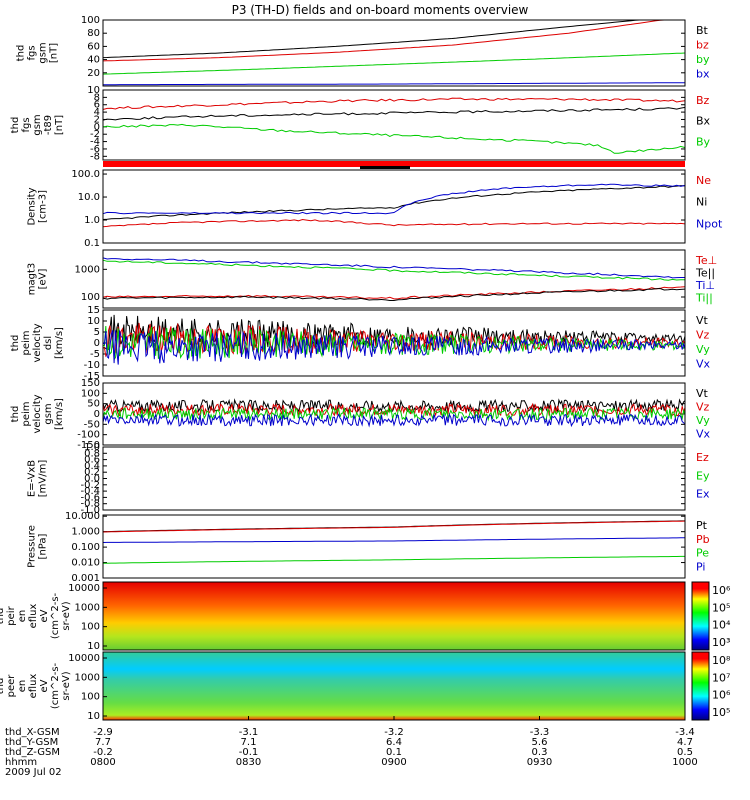 This screenshot has width=750, height=800. What do you see at coordinates (97, 97) in the screenshot?
I see `y-tick-label: 8` at bounding box center [97, 97].